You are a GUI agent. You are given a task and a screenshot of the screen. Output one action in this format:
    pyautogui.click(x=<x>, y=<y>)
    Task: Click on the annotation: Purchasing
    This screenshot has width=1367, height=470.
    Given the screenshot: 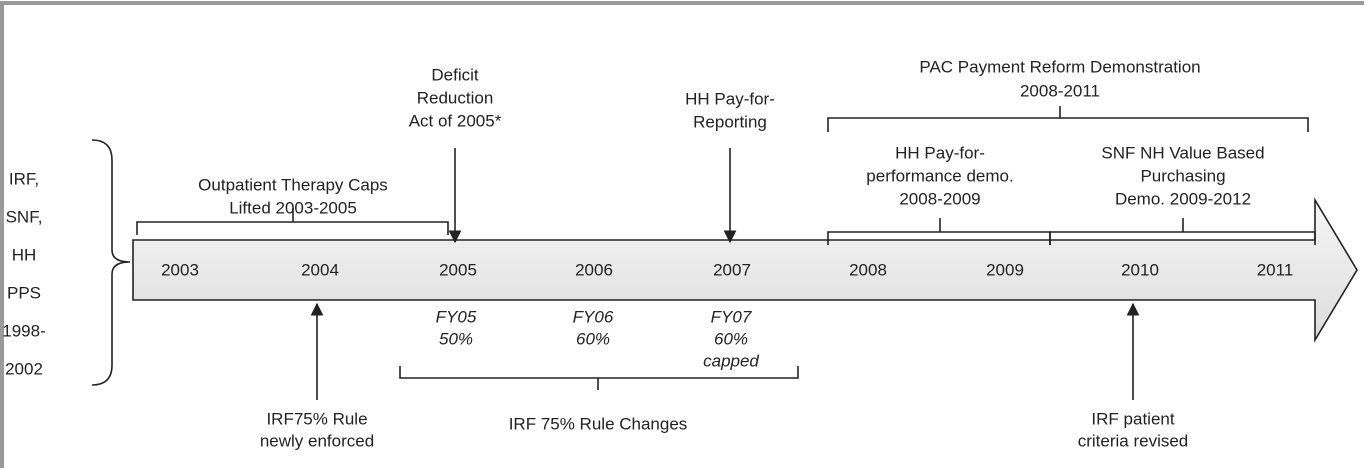 What is the action you would take?
    pyautogui.click(x=1182, y=175)
    